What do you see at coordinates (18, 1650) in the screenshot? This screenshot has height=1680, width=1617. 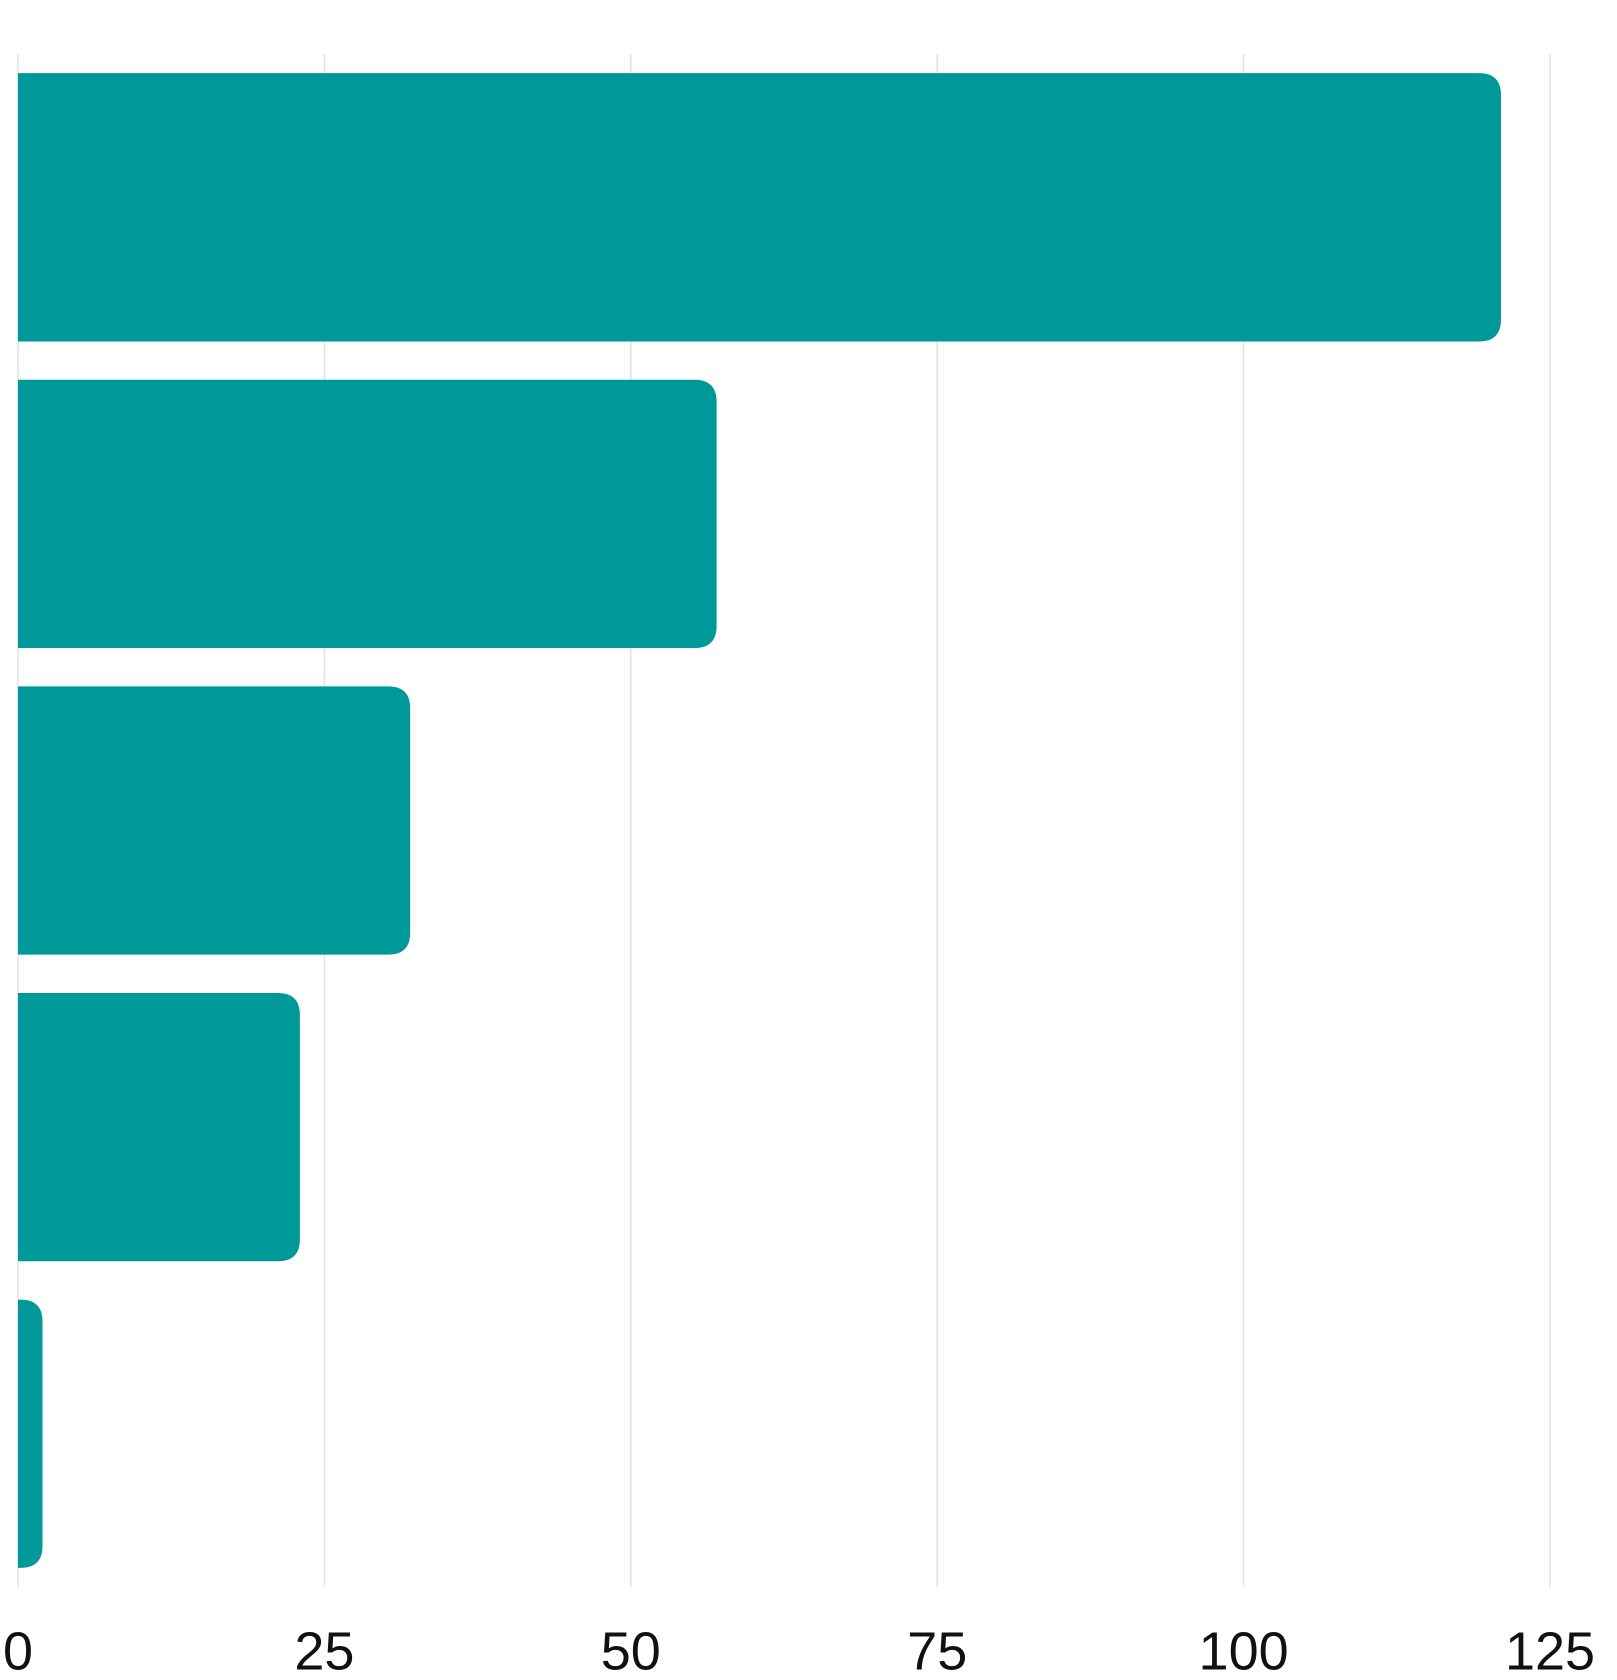 I see `x-tick-label: 0` at bounding box center [18, 1650].